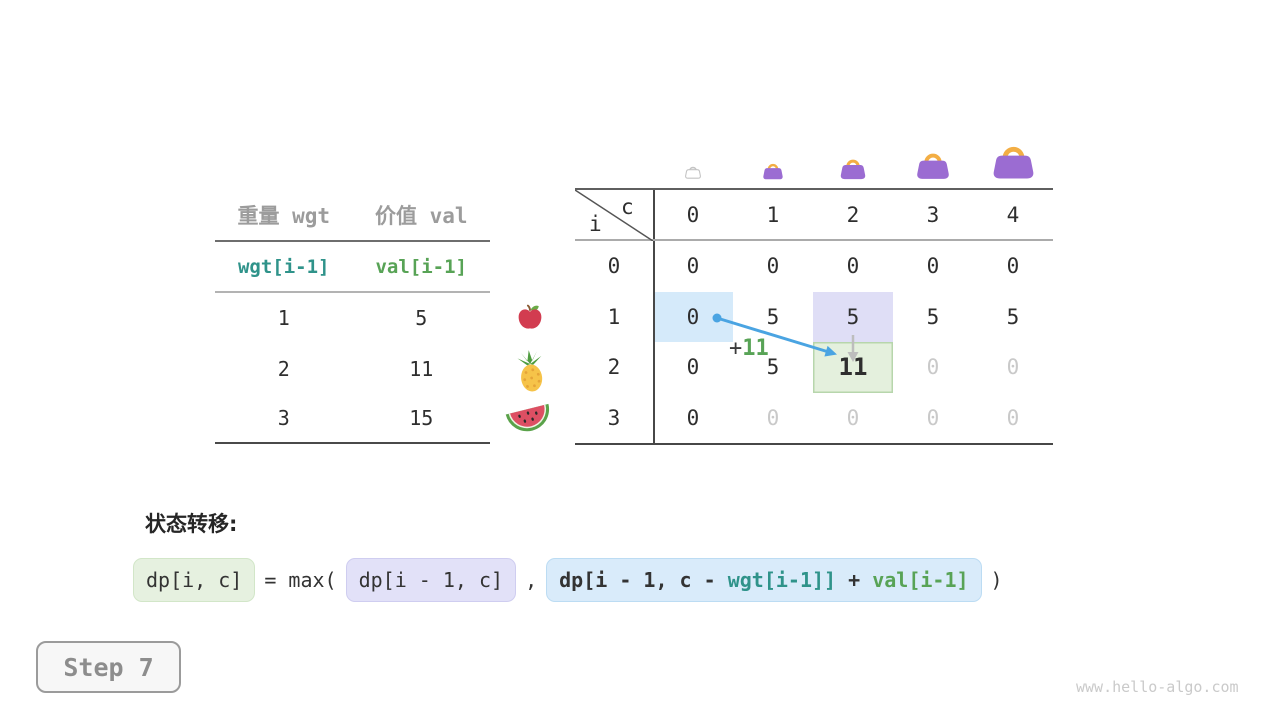  I want to click on dp-cell-0-2: 0, so click(853, 266).